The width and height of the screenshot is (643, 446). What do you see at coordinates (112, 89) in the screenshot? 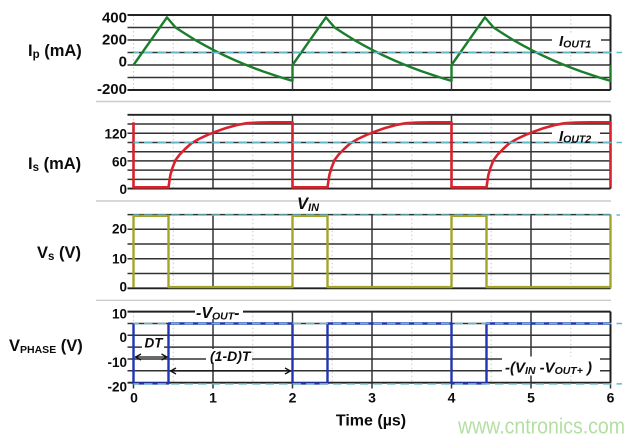
I see `svg-text: -200` at bounding box center [112, 89].